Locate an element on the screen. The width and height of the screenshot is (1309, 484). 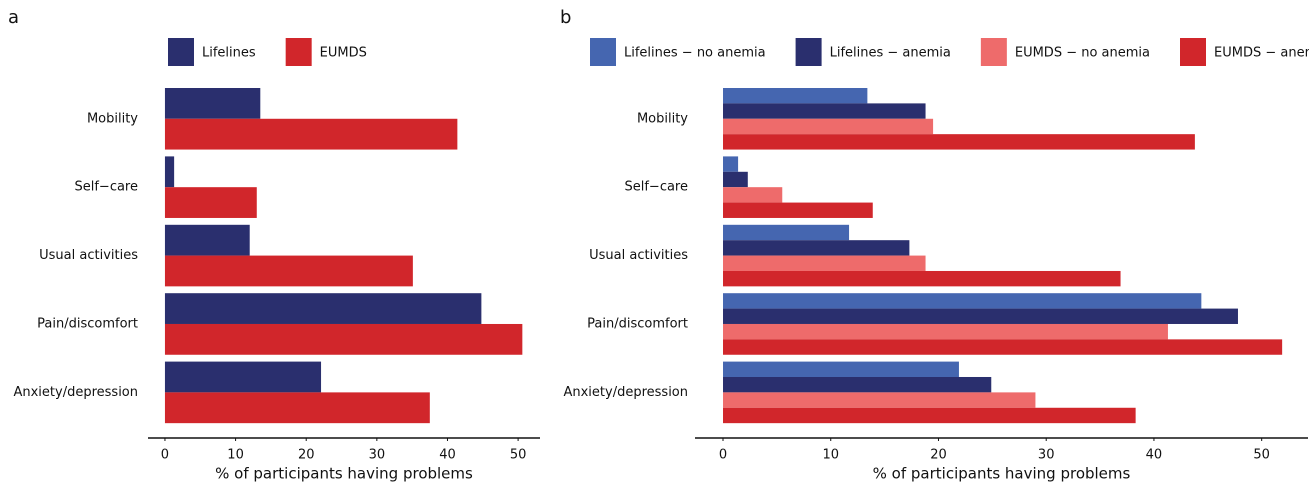
legend-label: Lifelines − anemia is located at coordinates (890, 53).